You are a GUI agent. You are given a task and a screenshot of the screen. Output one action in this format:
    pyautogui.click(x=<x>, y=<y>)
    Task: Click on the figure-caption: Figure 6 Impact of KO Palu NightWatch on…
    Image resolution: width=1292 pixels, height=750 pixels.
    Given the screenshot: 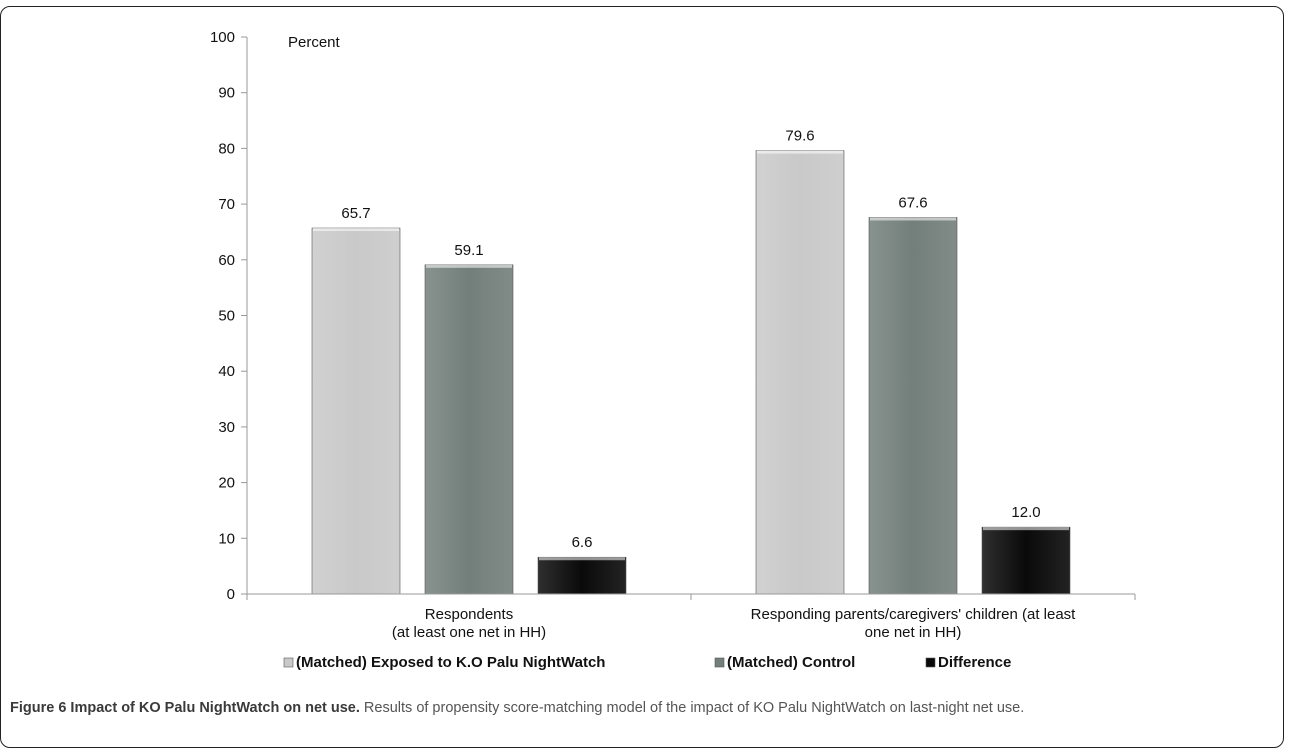 What is the action you would take?
    pyautogui.click(x=640, y=708)
    